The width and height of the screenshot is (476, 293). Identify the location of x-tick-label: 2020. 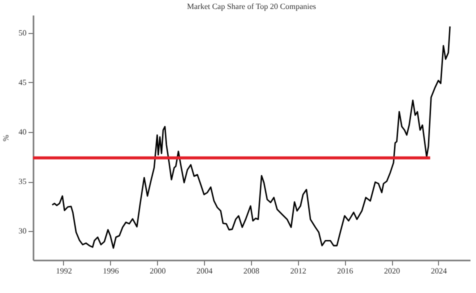
(392, 271).